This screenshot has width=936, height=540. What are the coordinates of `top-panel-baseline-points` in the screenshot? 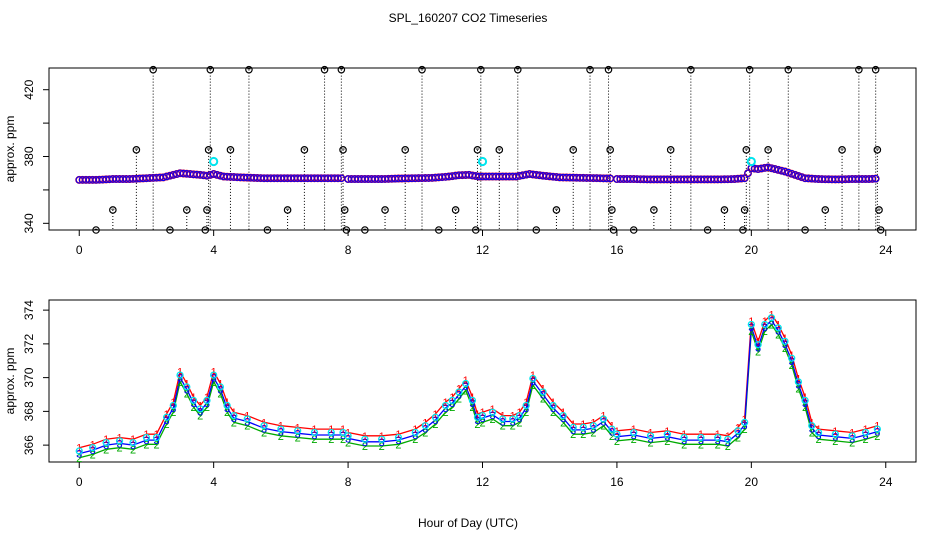 It's located at (477, 173).